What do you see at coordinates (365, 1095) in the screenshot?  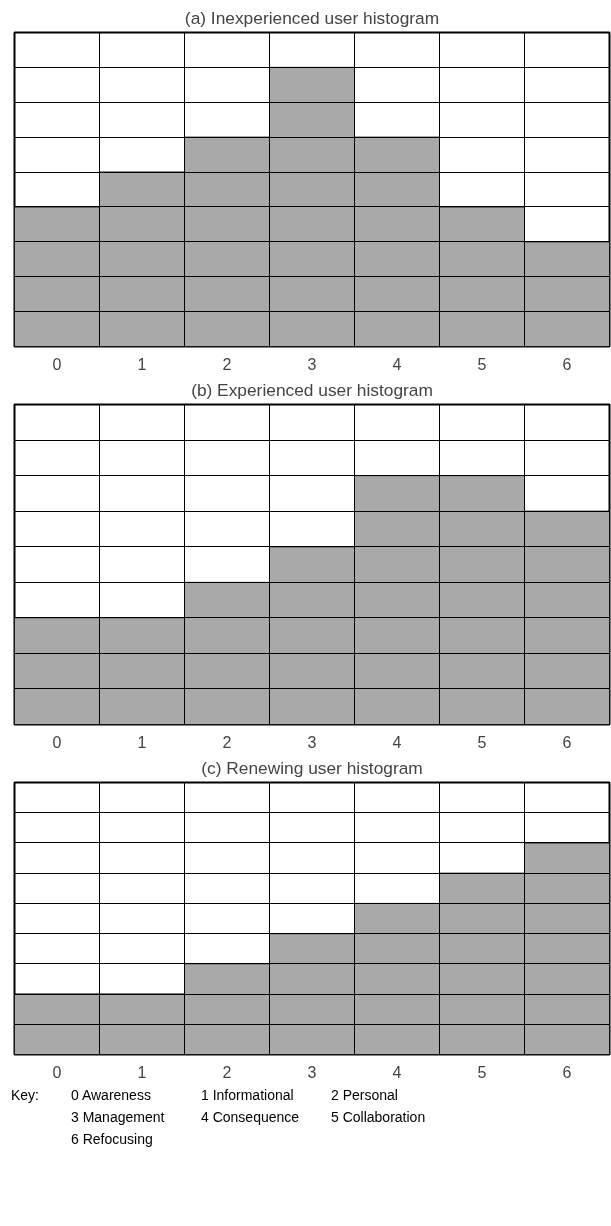 I see `text: 2 Personal` at bounding box center [365, 1095].